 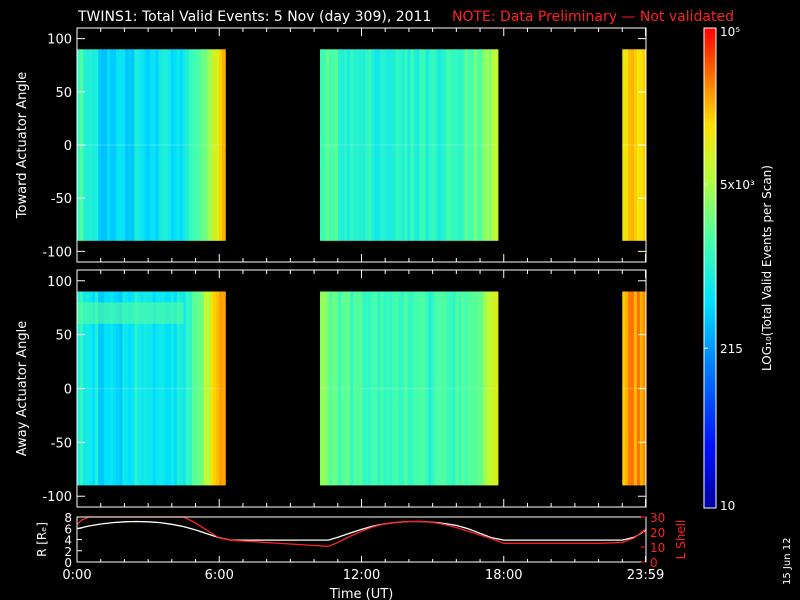 What do you see at coordinates (361, 593) in the screenshot?
I see `x-axis-label: Time (UT)` at bounding box center [361, 593].